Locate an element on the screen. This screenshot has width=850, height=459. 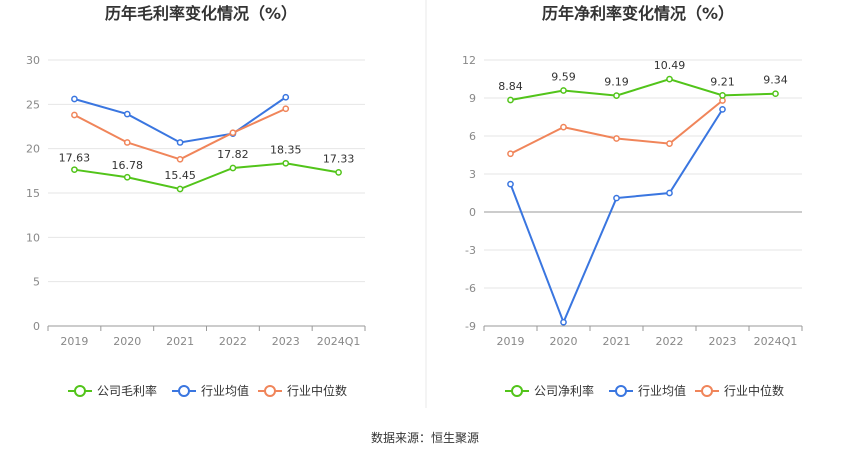
chart-title: 历年毛利率变化情况（%） is located at coordinates (201, 13).